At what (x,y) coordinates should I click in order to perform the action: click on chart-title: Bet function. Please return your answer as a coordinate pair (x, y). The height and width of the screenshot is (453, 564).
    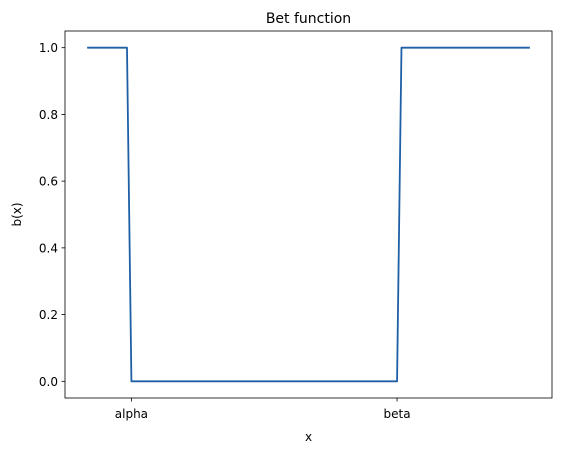
    Looking at the image, I should click on (308, 19).